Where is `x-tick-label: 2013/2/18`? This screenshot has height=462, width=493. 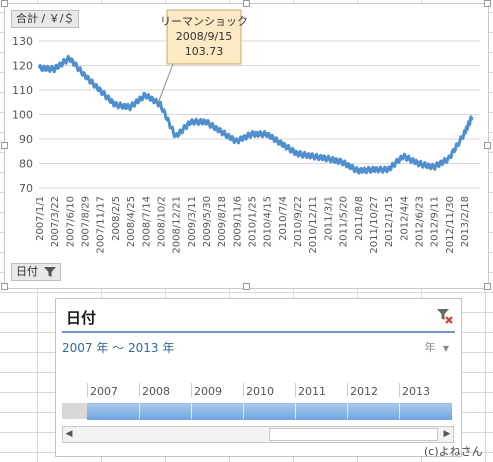
x-tick-label: 2013/2/18 is located at coordinates (465, 221).